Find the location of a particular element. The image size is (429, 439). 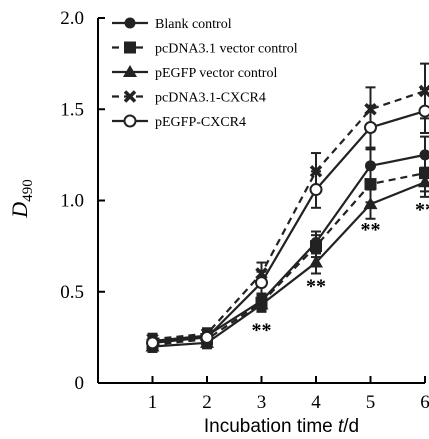

legend-item: pEGFP-CXCR4 is located at coordinates (179, 122).